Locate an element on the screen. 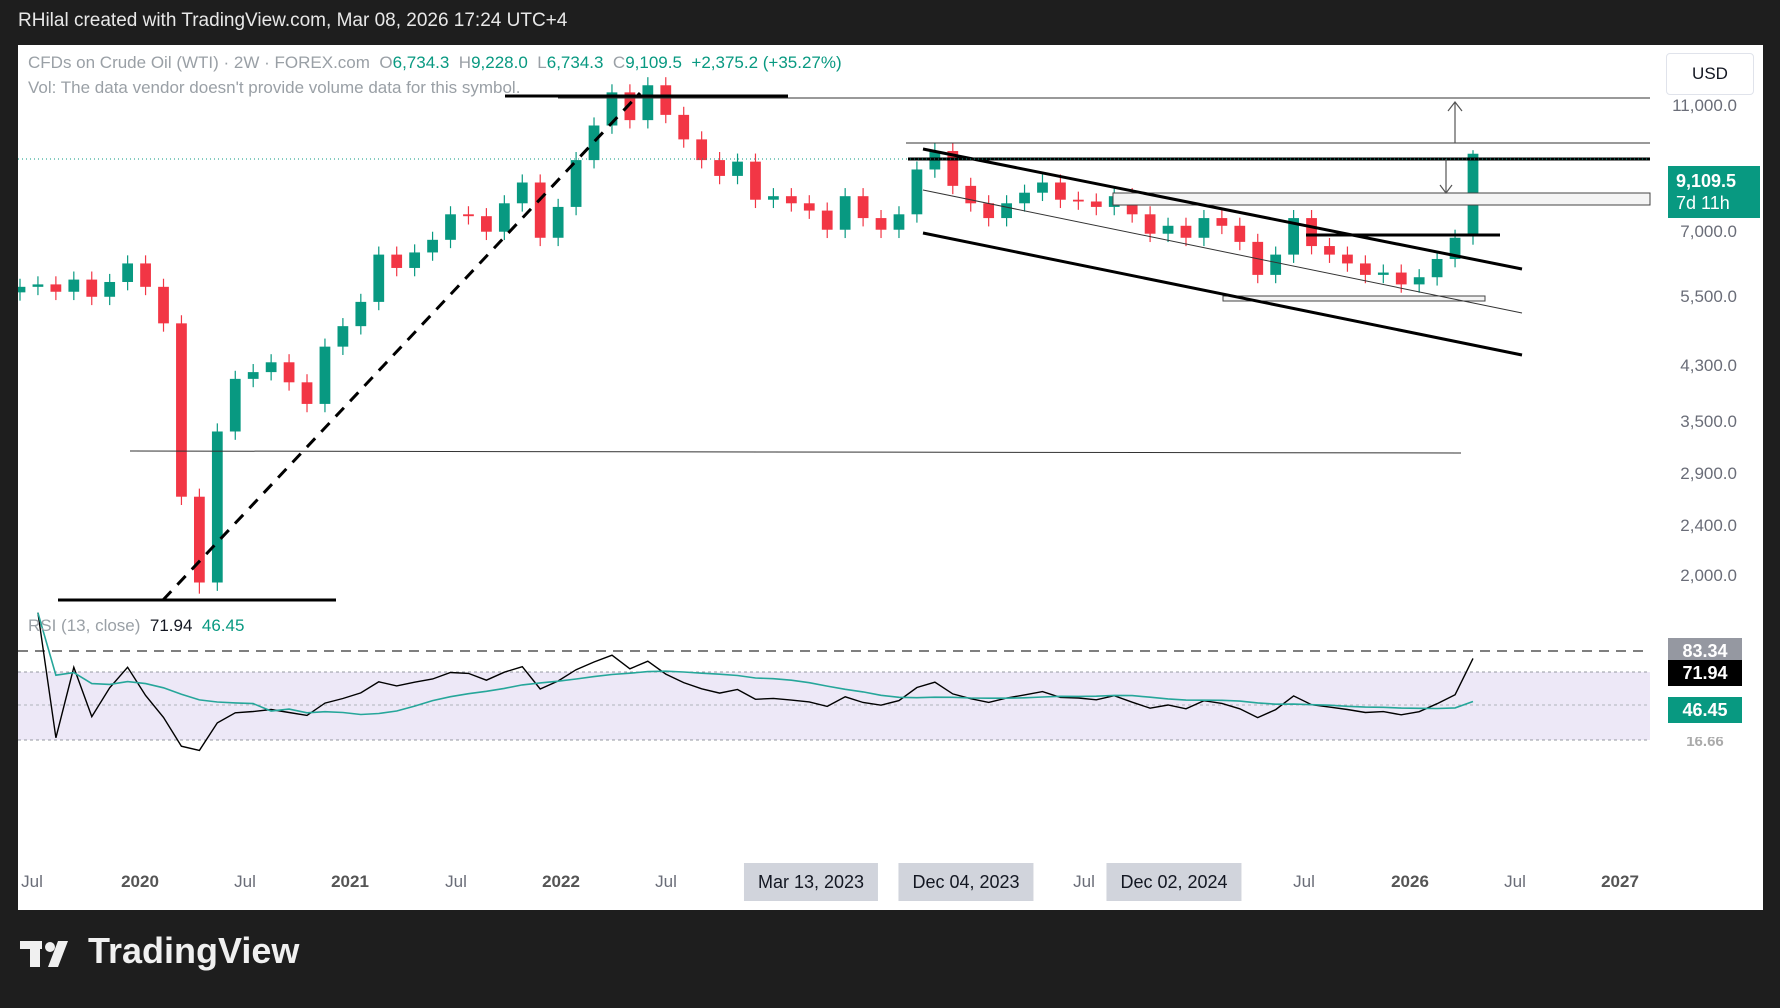  symbol-name: CFDs on Crude Oil (WTI) · 2W · FOREX.com is located at coordinates (199, 62).